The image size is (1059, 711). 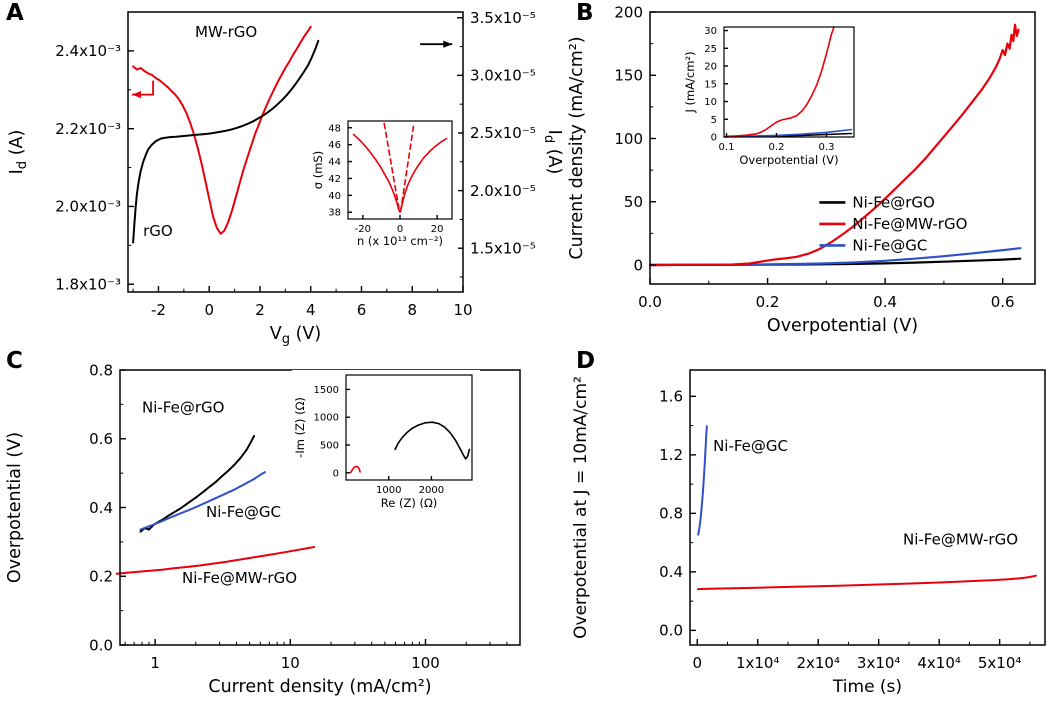 What do you see at coordinates (710, 49) in the screenshot?
I see `y-tick-label: 25` at bounding box center [710, 49].